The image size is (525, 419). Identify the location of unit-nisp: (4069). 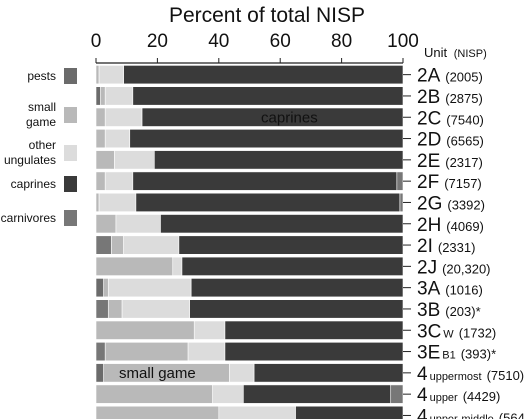
(465, 226).